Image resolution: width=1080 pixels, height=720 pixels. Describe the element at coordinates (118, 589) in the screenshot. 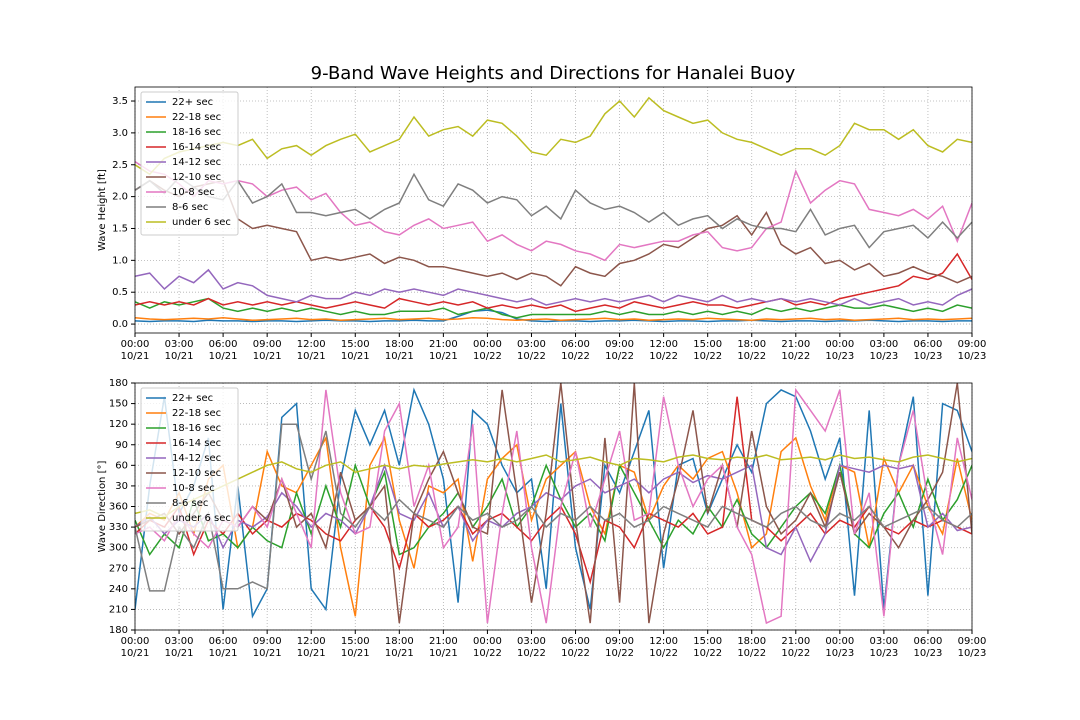

I see `y-tick-label: 240` at that location.